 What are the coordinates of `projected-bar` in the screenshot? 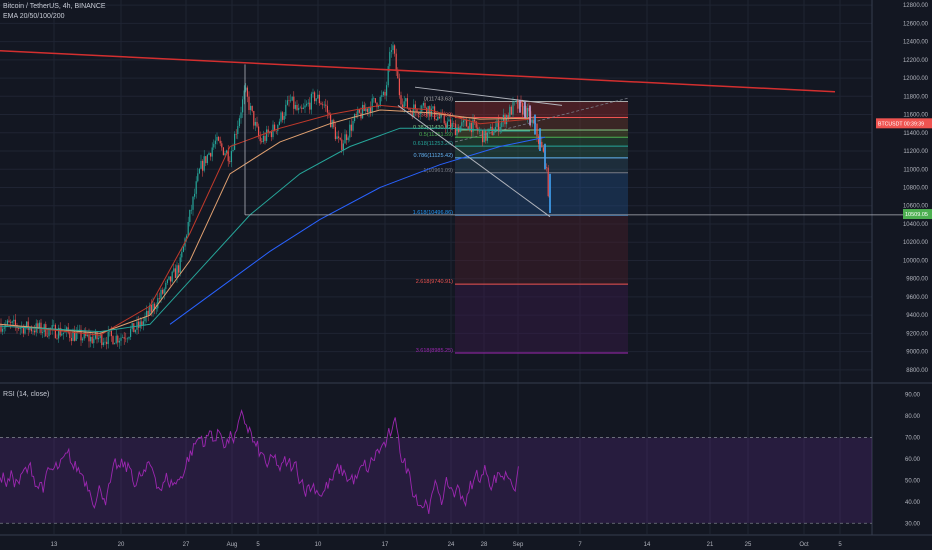 It's located at (525, 110).